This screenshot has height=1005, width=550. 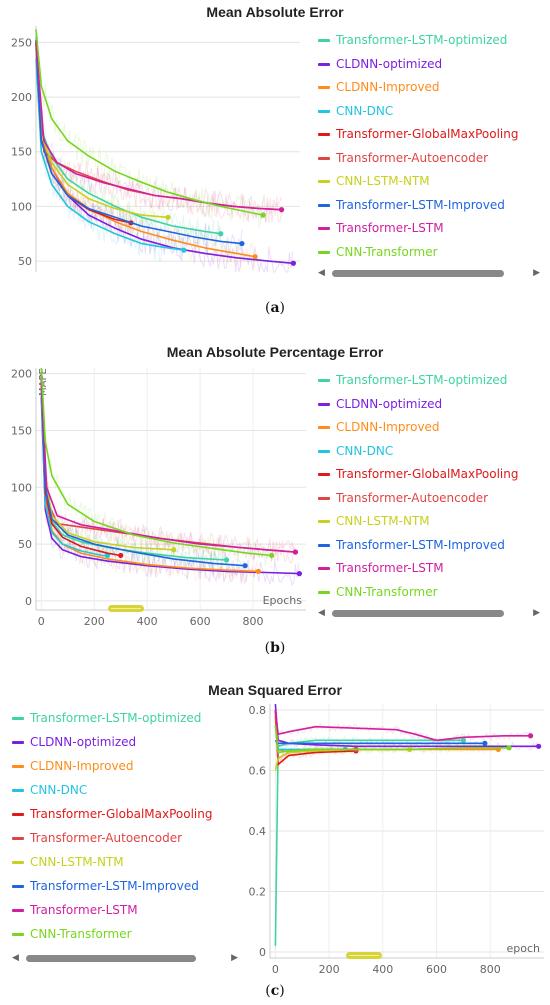 I want to click on x-tick-label: 0, so click(x=275, y=969).